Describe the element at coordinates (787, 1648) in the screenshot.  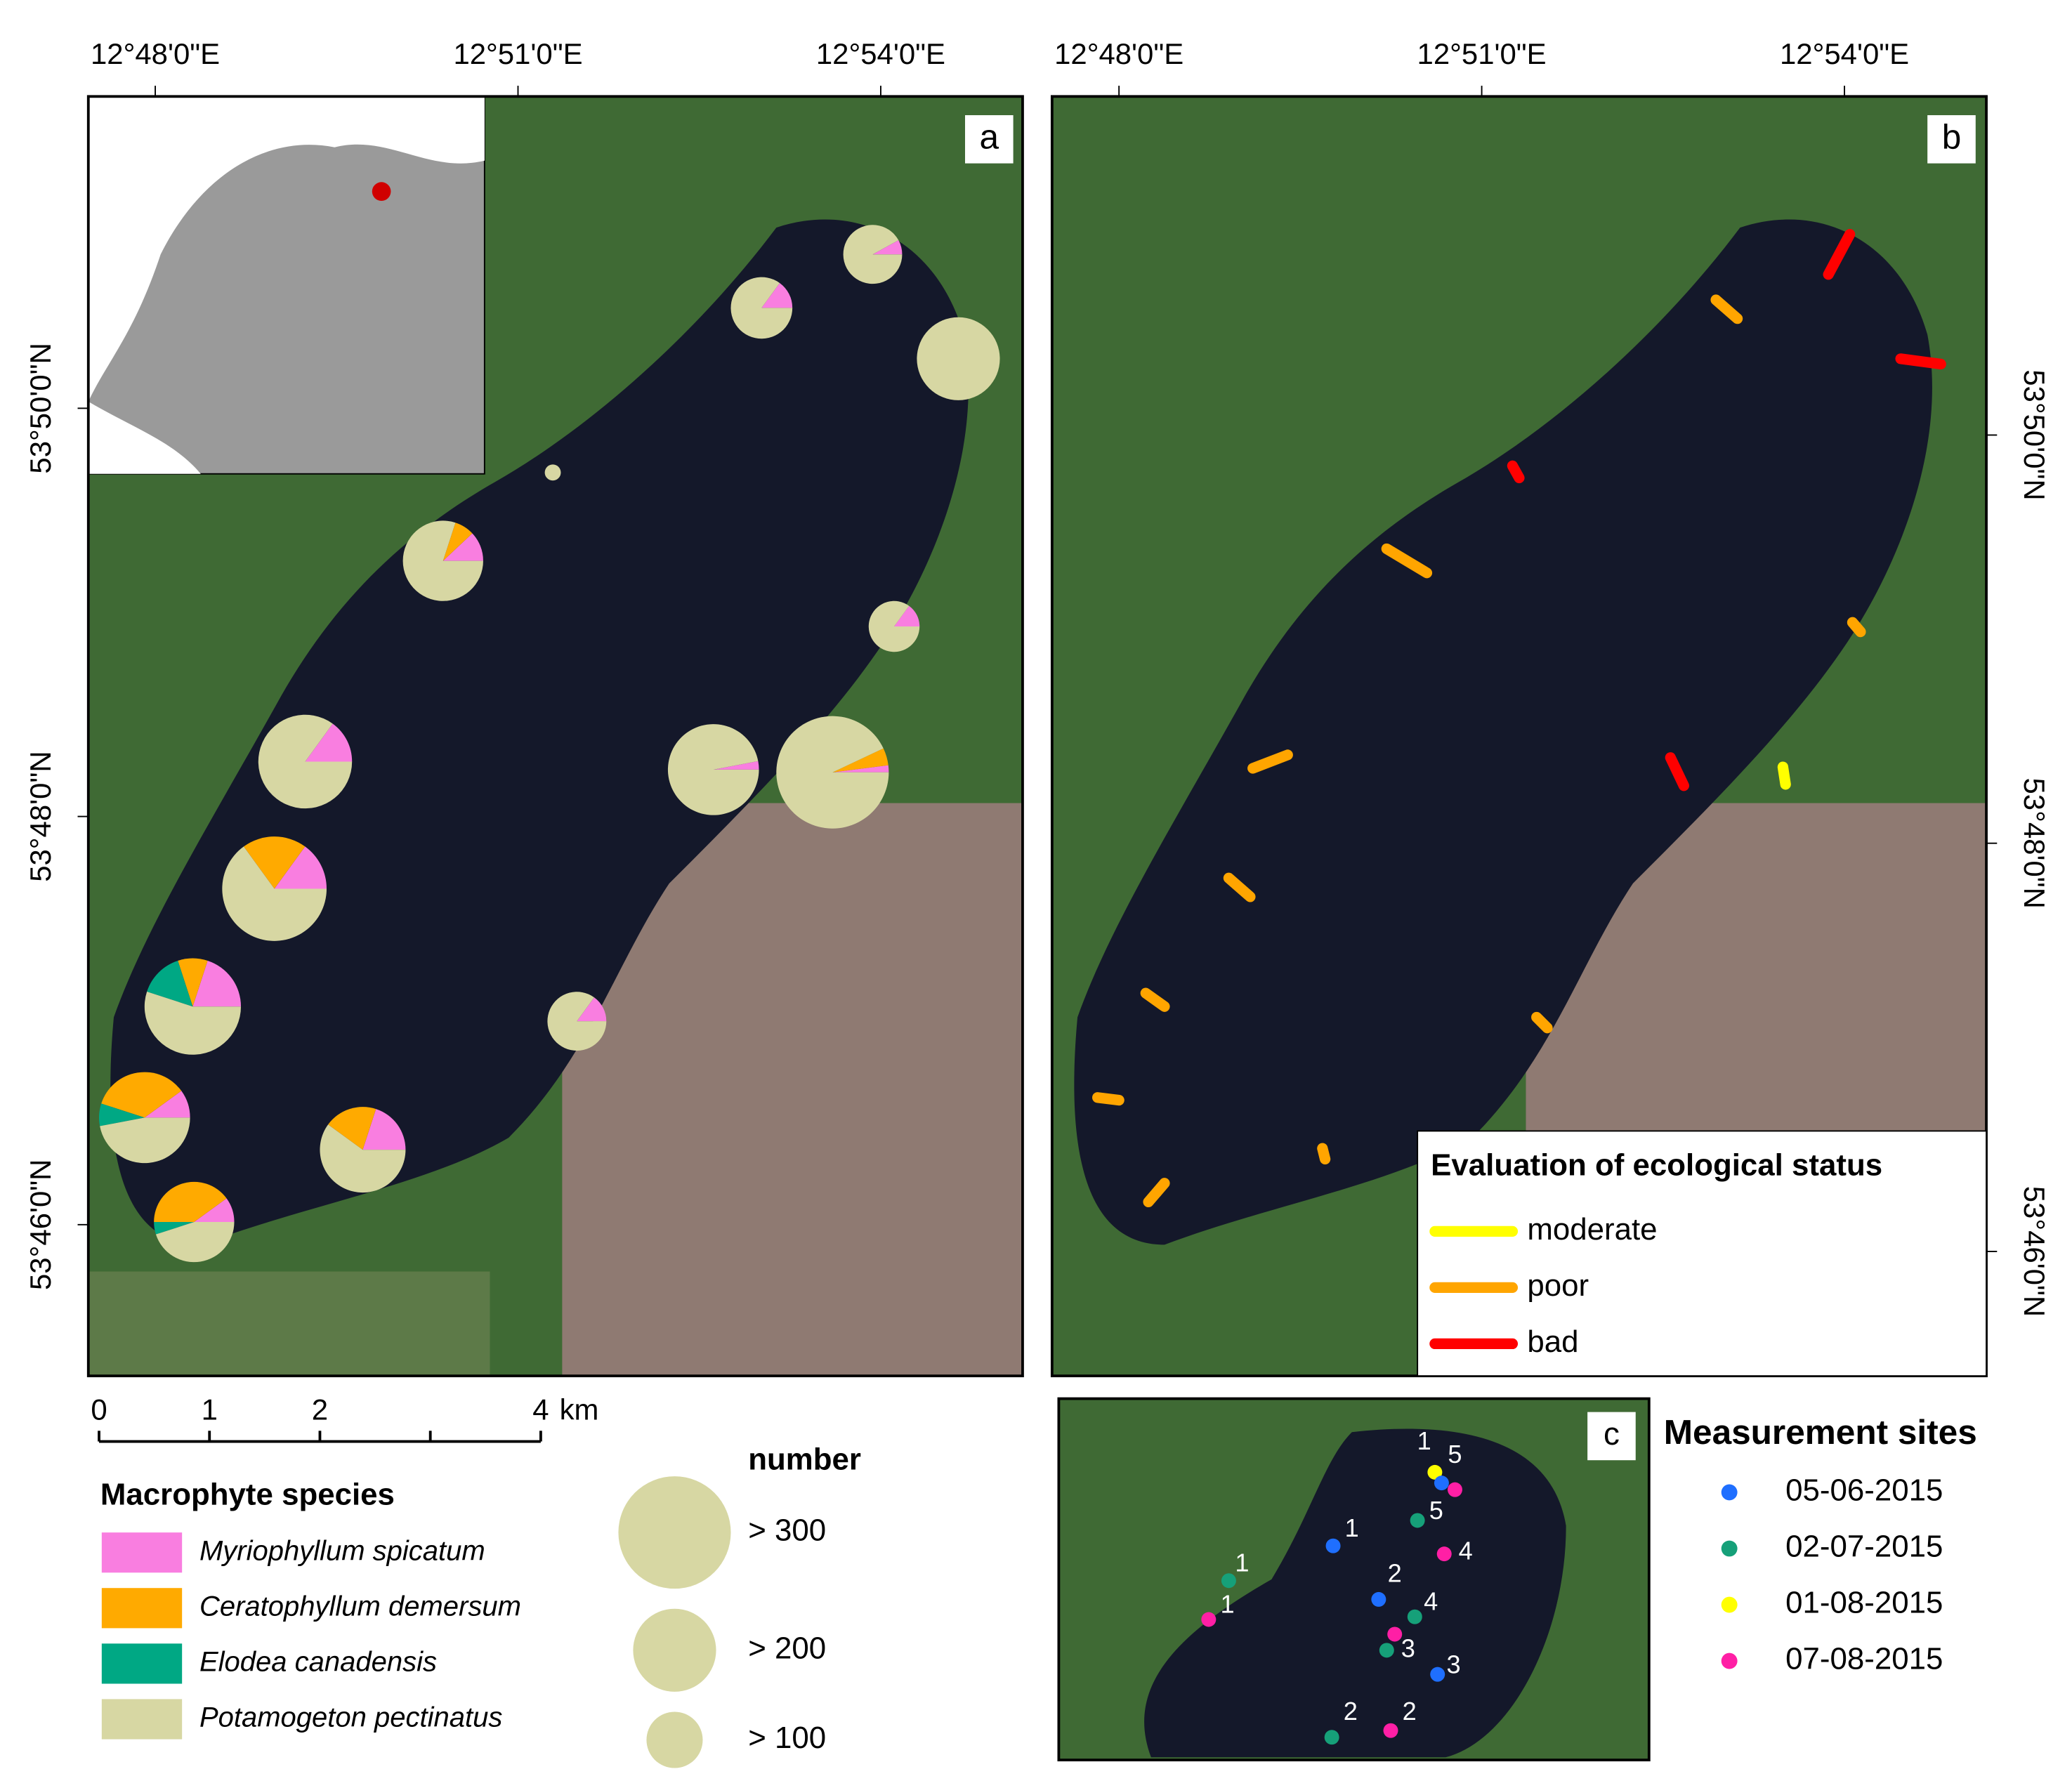
I see `legend-label: > 200` at that location.